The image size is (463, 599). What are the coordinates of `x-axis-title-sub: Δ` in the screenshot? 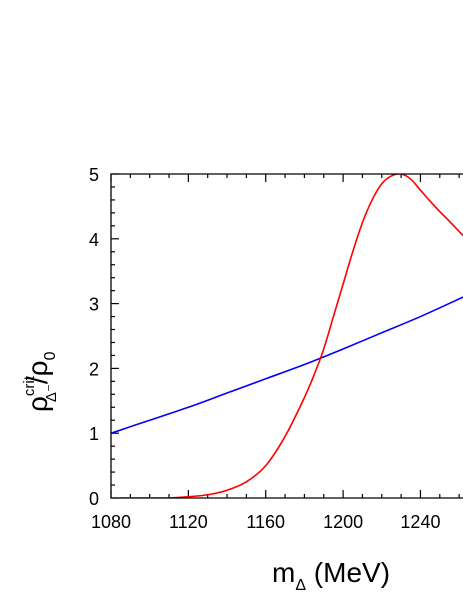 It's located at (300, 585).